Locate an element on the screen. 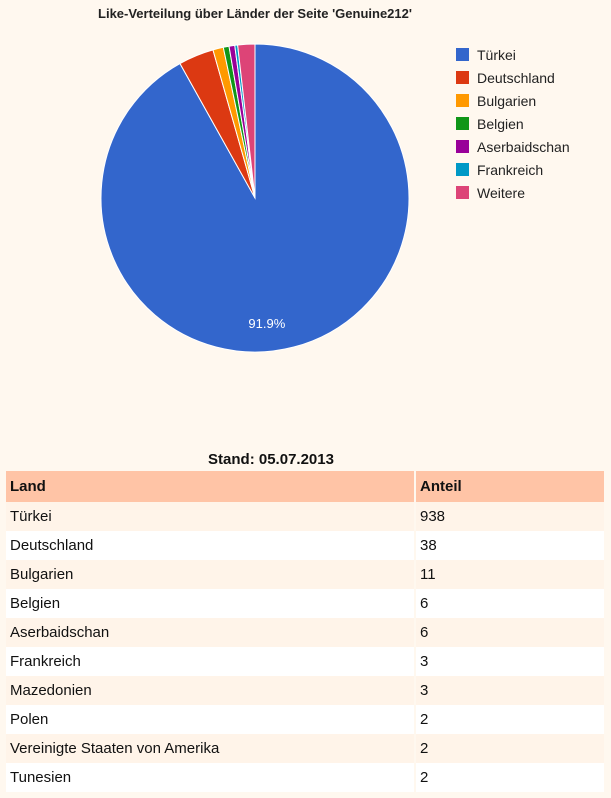 Image resolution: width=611 pixels, height=798 pixels. legend-item-1: Deutschland is located at coordinates (513, 77).